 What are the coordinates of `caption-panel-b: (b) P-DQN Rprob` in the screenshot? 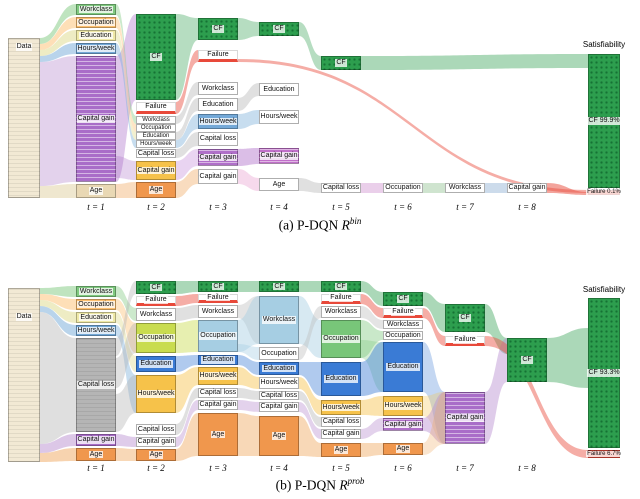 It's located at (320, 485).